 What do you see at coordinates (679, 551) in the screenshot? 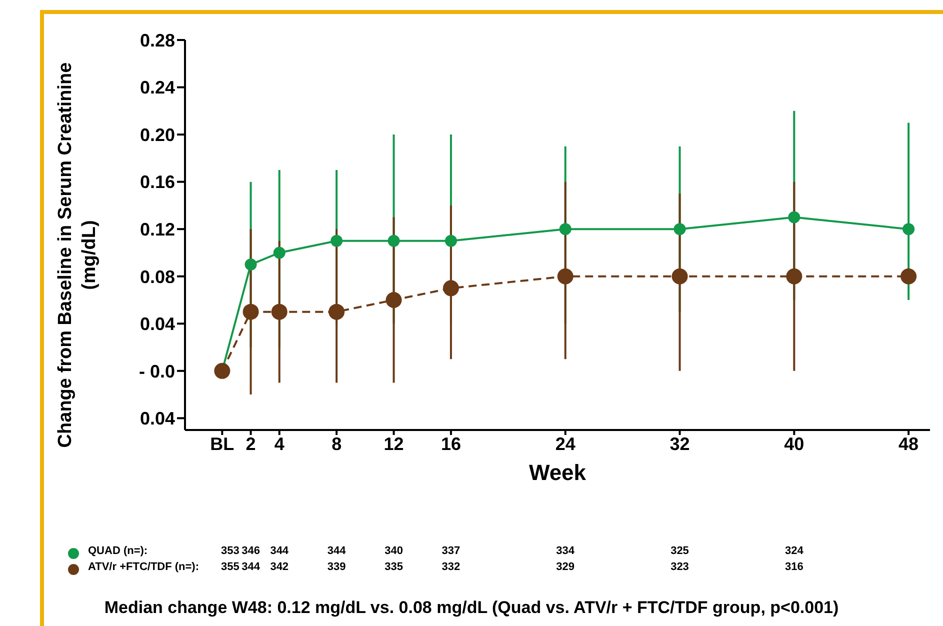
I see `text: 325` at bounding box center [679, 551].